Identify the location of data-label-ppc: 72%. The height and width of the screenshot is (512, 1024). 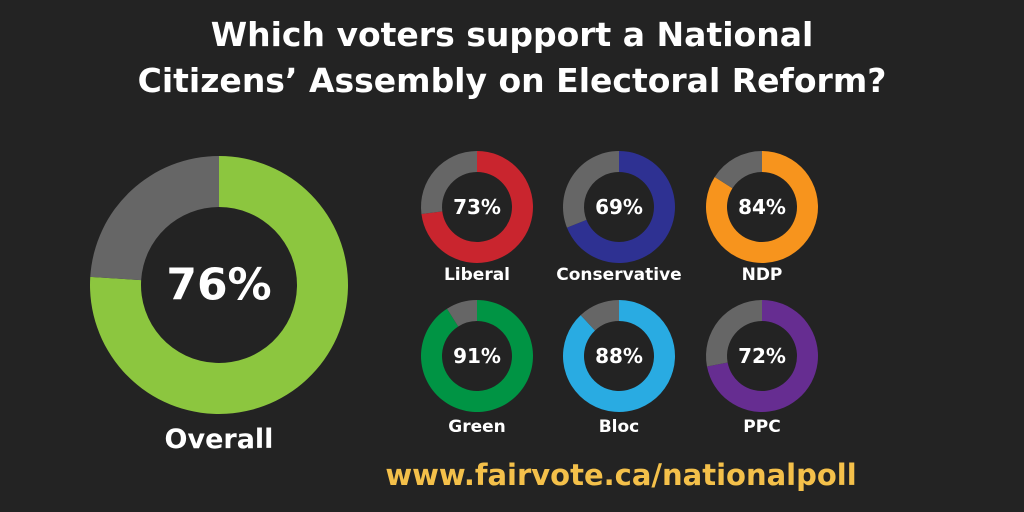
(762, 356).